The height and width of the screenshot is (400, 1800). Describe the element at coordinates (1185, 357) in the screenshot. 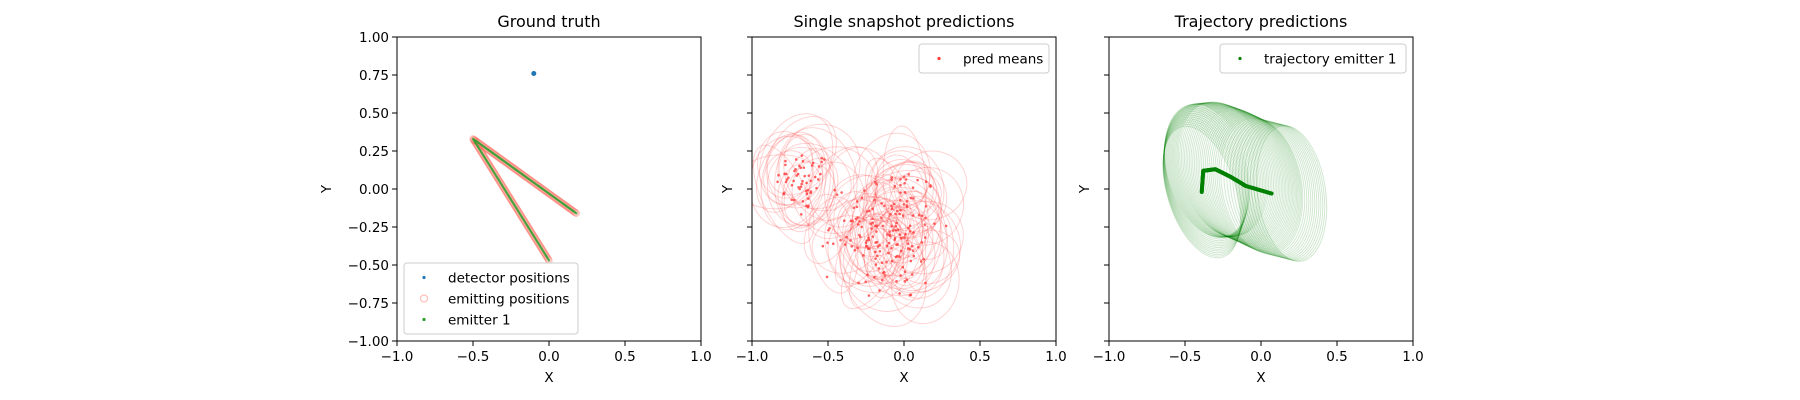

I see `x-tick-label: −0.5` at that location.